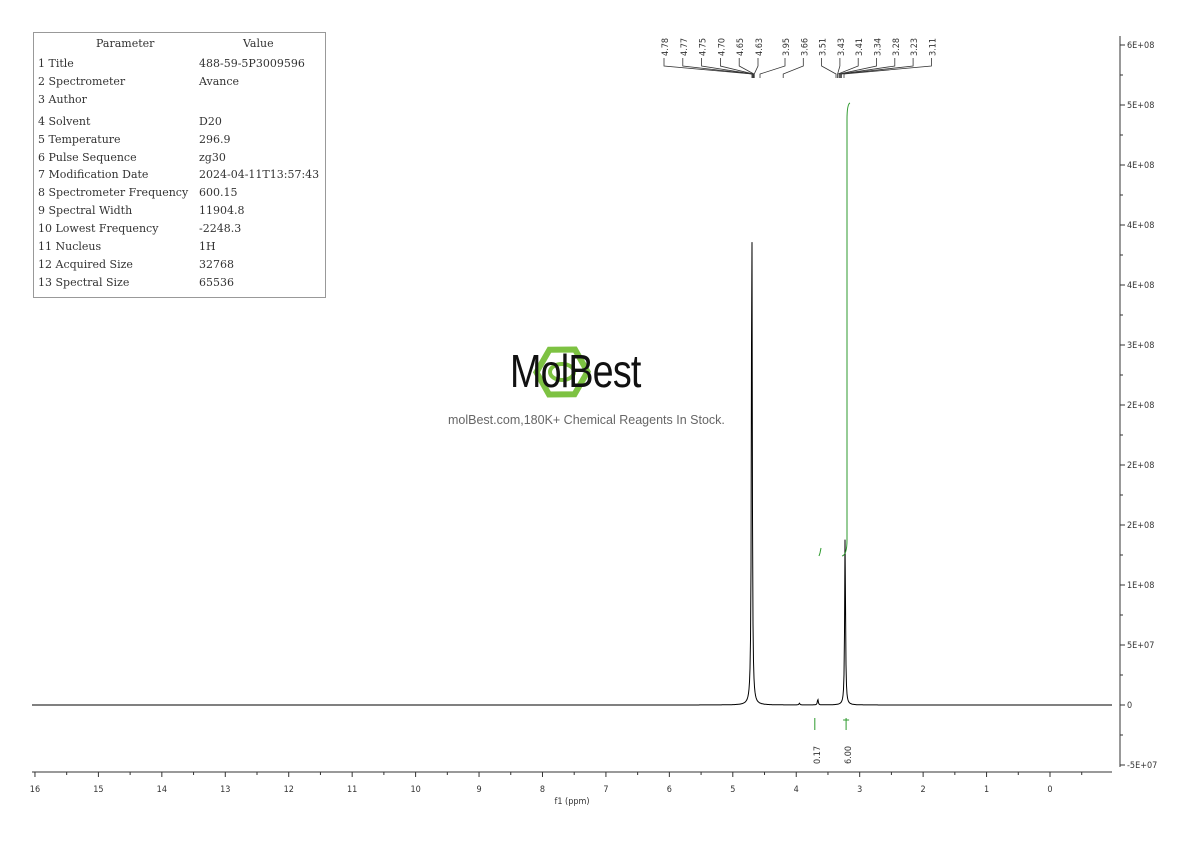  I want to click on x-tick-label: 4, so click(796, 790).